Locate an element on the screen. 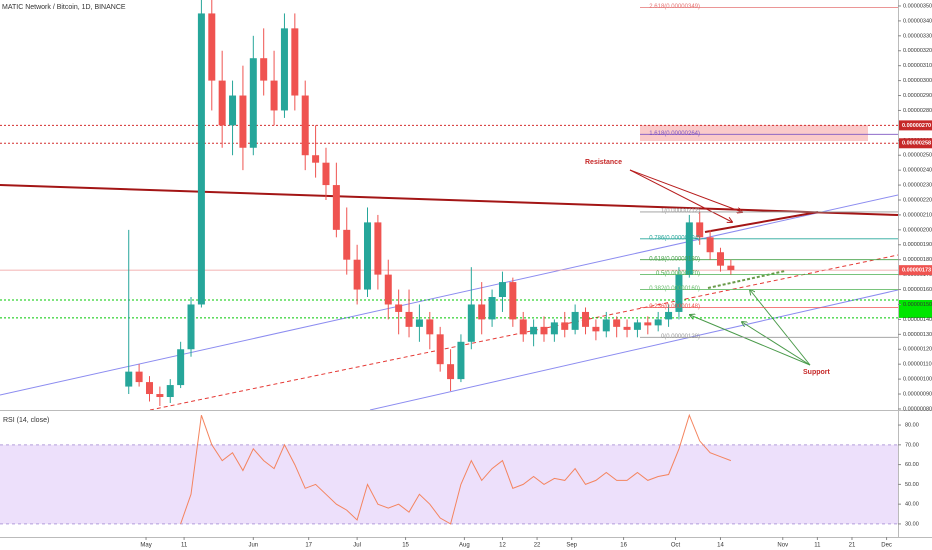 The image size is (932, 550). y-tick-label: 0.00000240 is located at coordinates (917, 171).